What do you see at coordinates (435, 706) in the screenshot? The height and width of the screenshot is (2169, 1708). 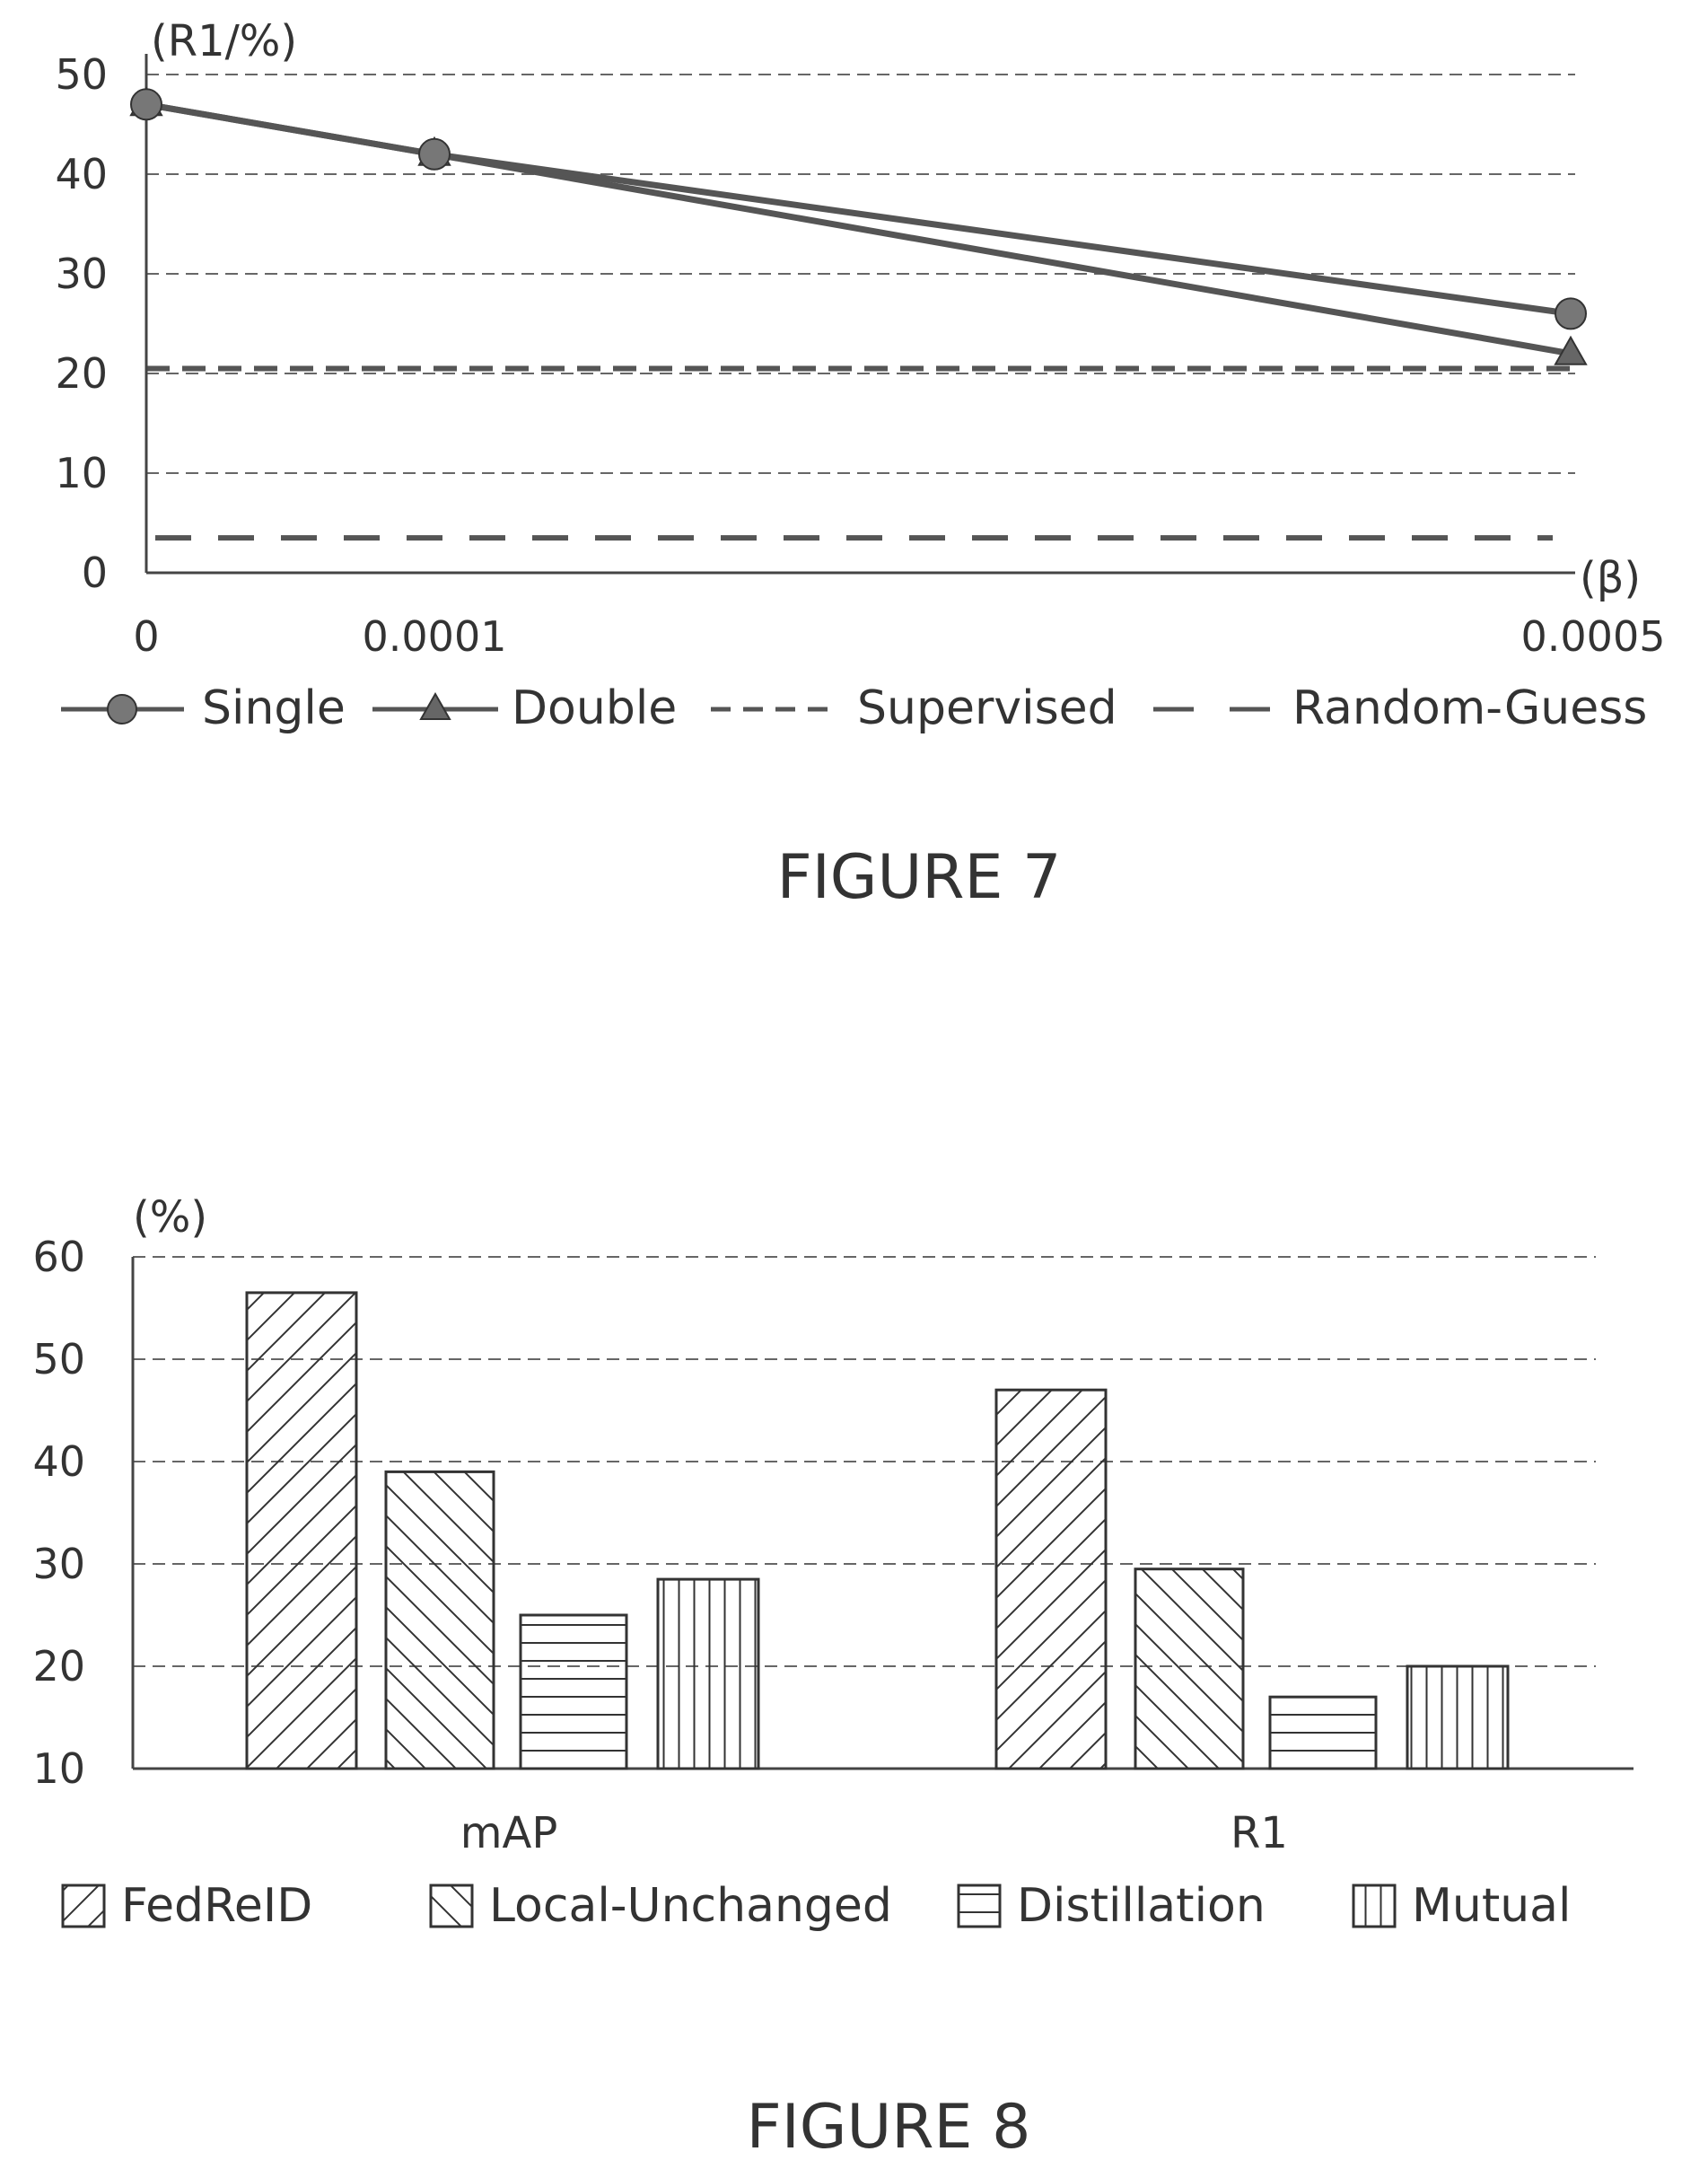 I see `legend-double-marker` at bounding box center [435, 706].